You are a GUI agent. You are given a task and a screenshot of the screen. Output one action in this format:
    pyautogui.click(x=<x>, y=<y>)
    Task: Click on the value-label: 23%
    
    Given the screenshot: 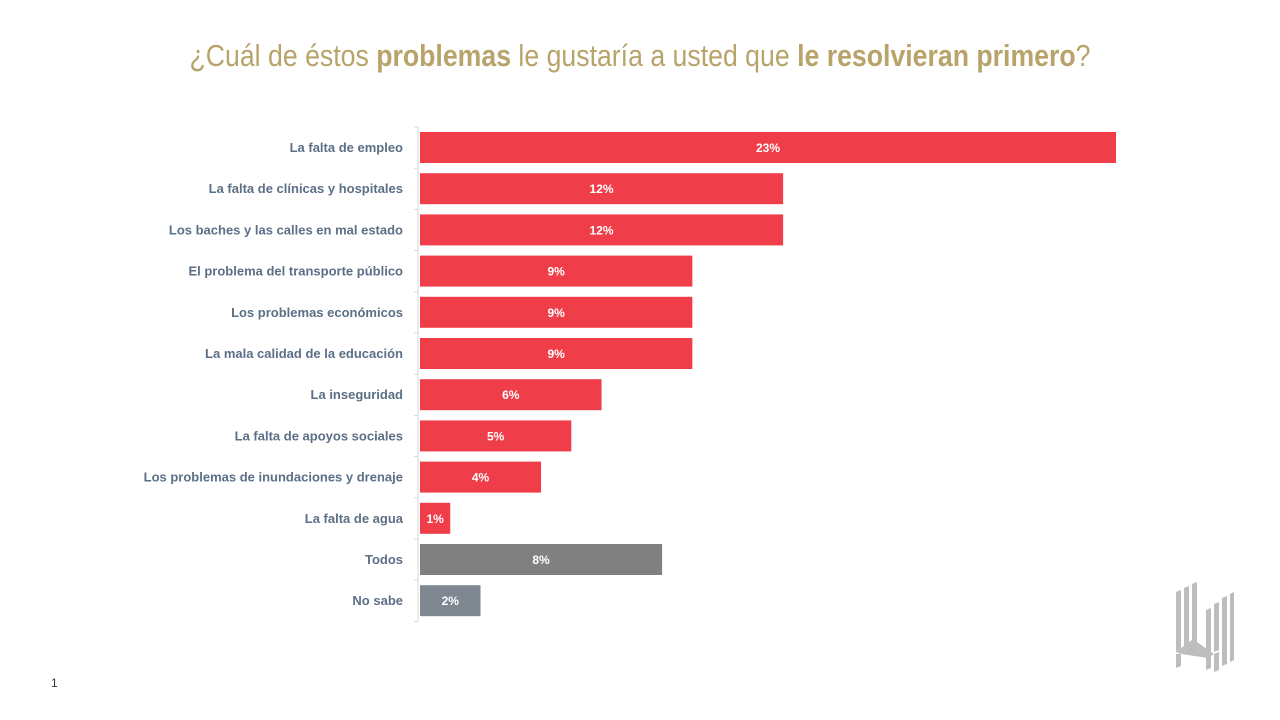 What is the action you would take?
    pyautogui.click(x=768, y=148)
    